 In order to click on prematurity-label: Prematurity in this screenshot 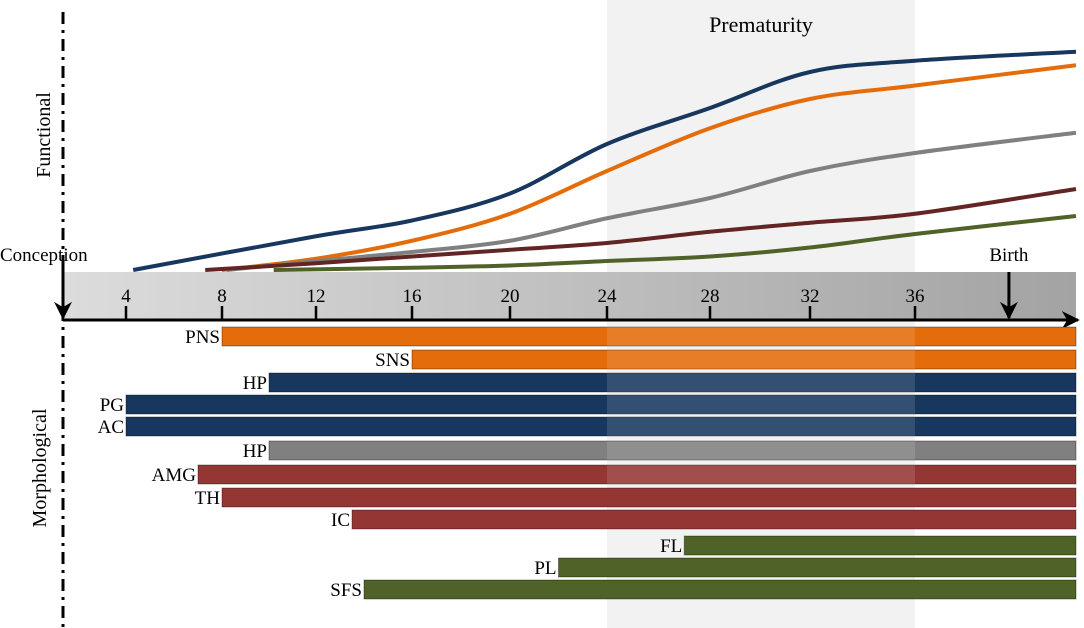, I will do `click(761, 24)`.